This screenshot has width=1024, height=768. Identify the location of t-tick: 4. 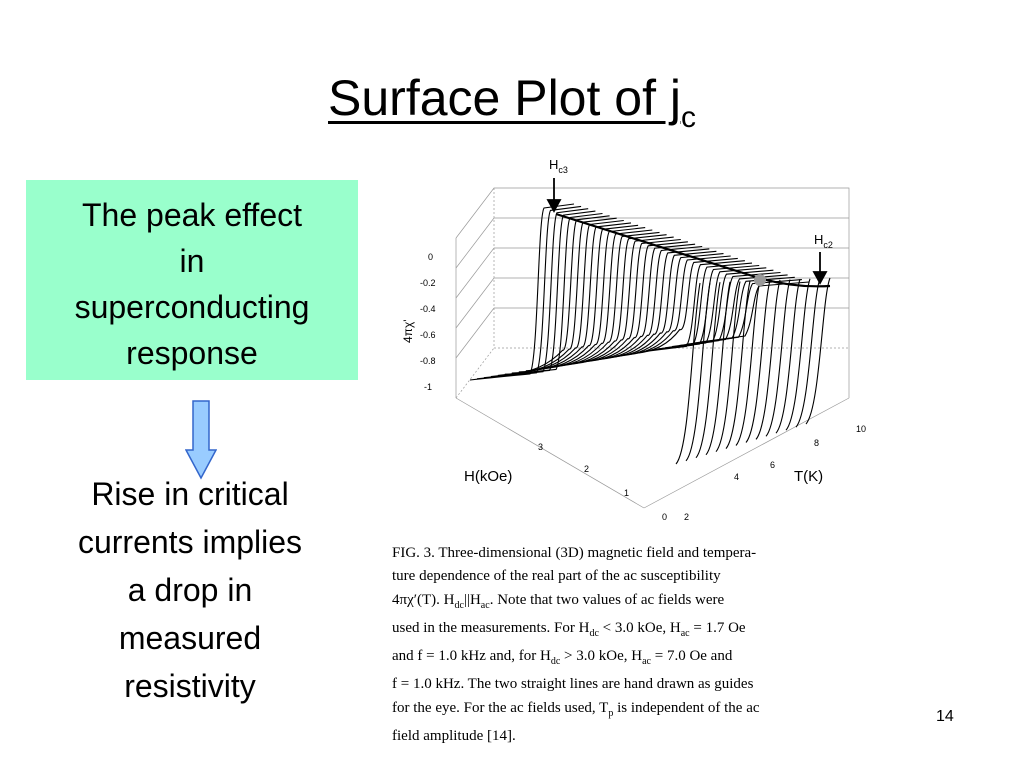
(736, 477).